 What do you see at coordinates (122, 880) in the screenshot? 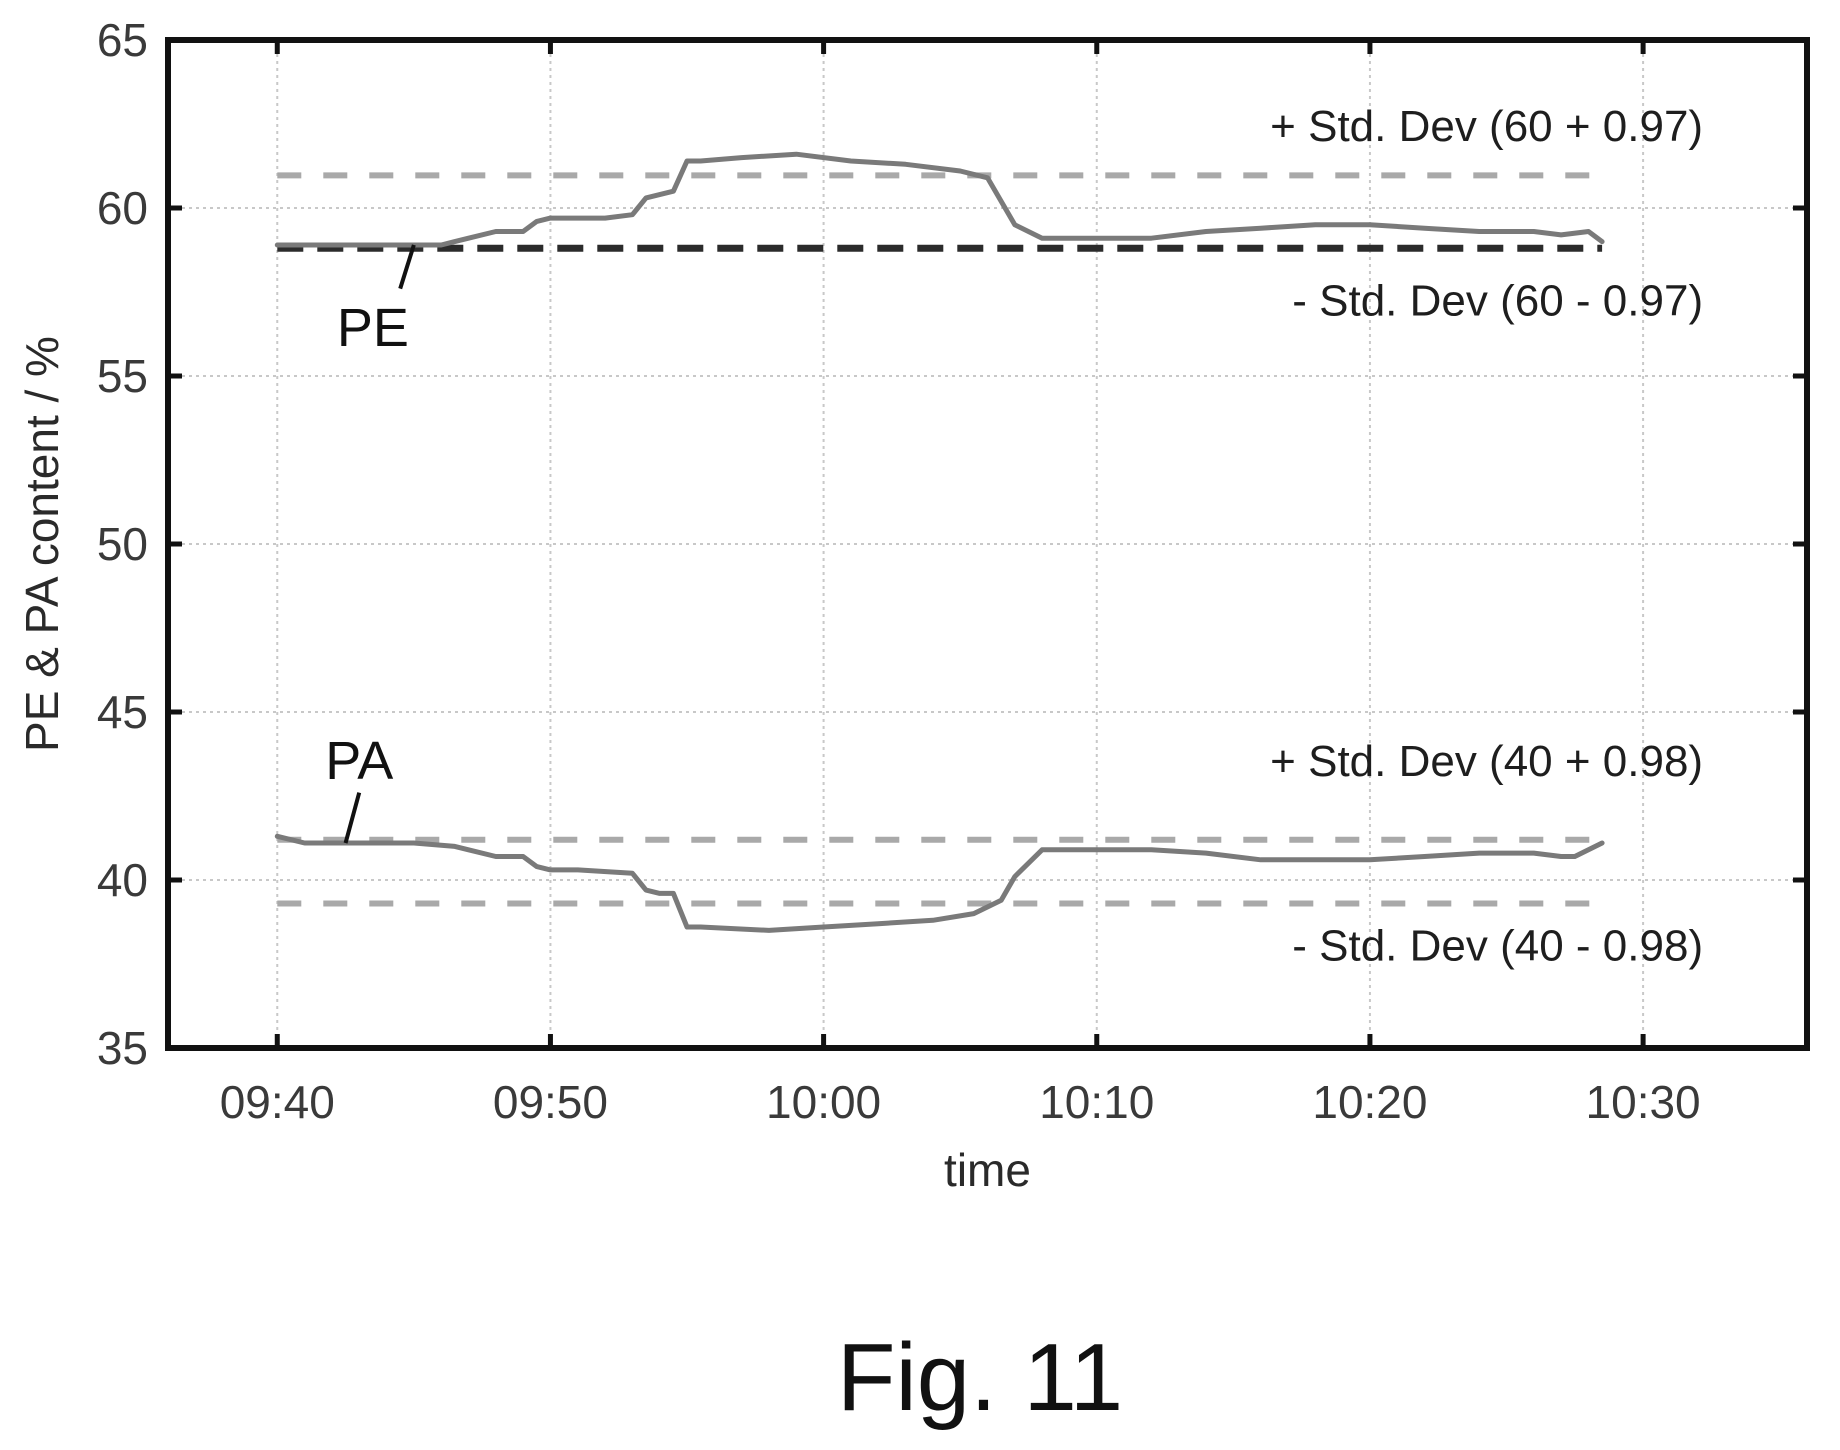
I see `y-tick-label: 40` at bounding box center [122, 880].